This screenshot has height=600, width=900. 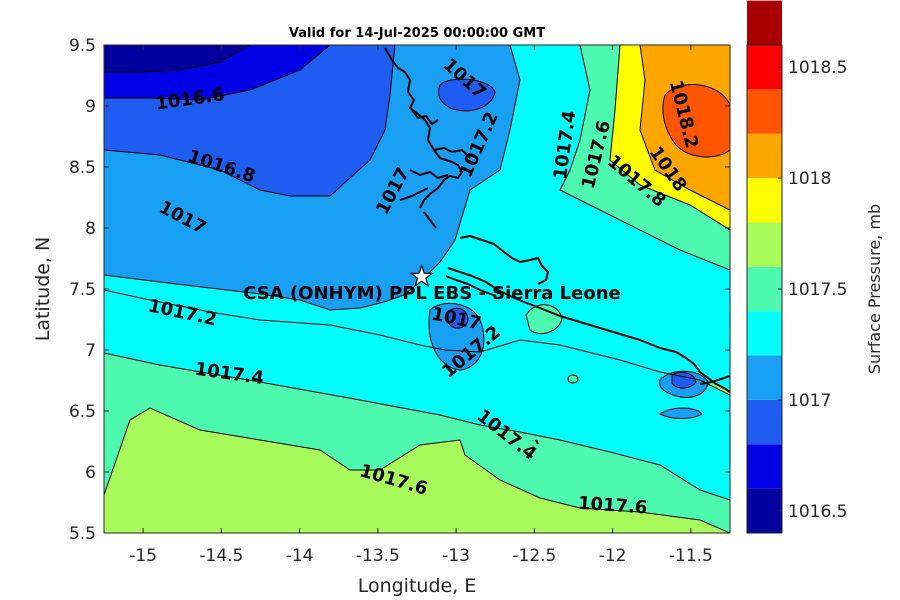 I want to click on site-marker, so click(x=421, y=275).